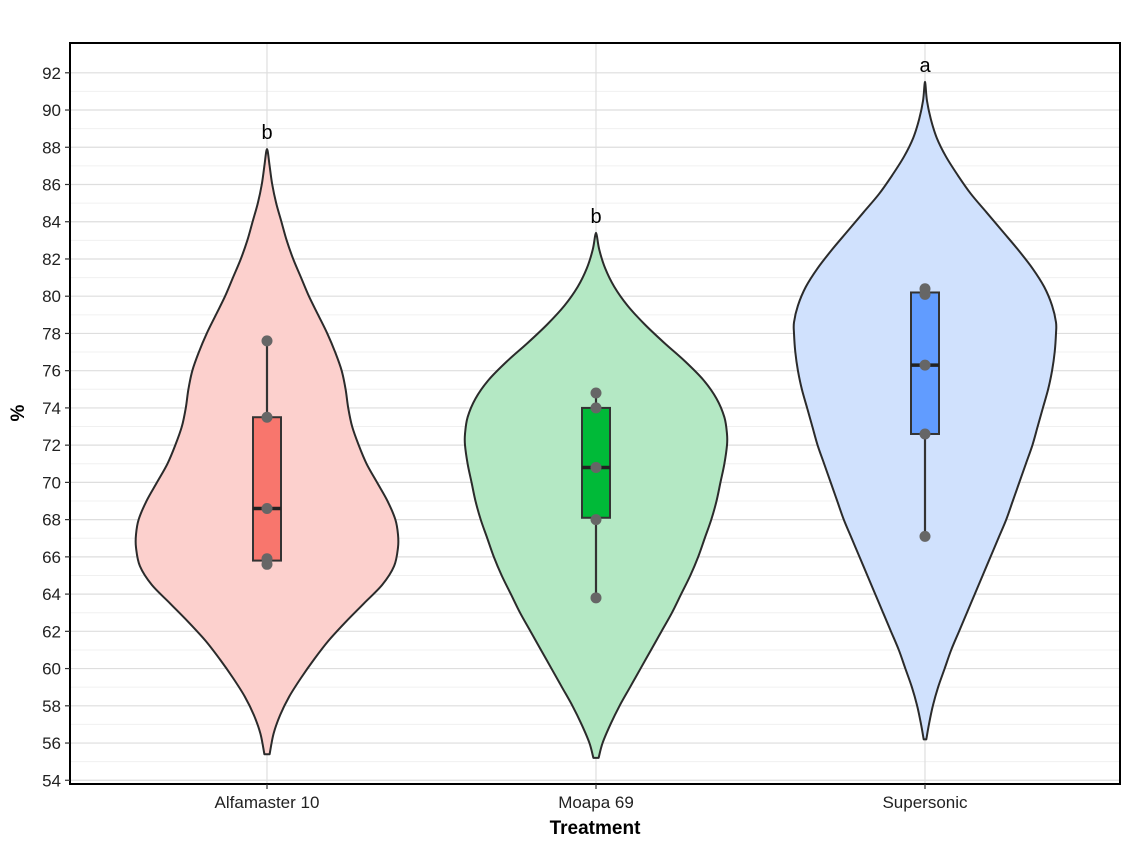 This screenshot has height=850, width=1134. Describe the element at coordinates (51, 520) in the screenshot. I see `y-tick-label: 68` at that location.